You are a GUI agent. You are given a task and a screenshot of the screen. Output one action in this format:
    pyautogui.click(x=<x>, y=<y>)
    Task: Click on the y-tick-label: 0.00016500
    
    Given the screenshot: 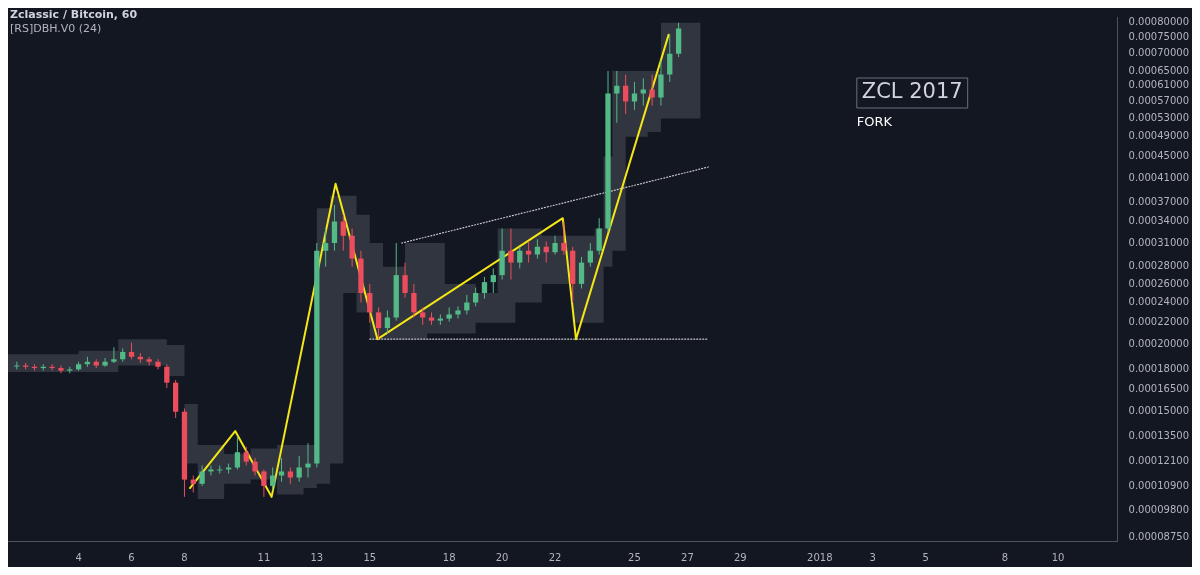 What is the action you would take?
    pyautogui.click(x=1159, y=389)
    